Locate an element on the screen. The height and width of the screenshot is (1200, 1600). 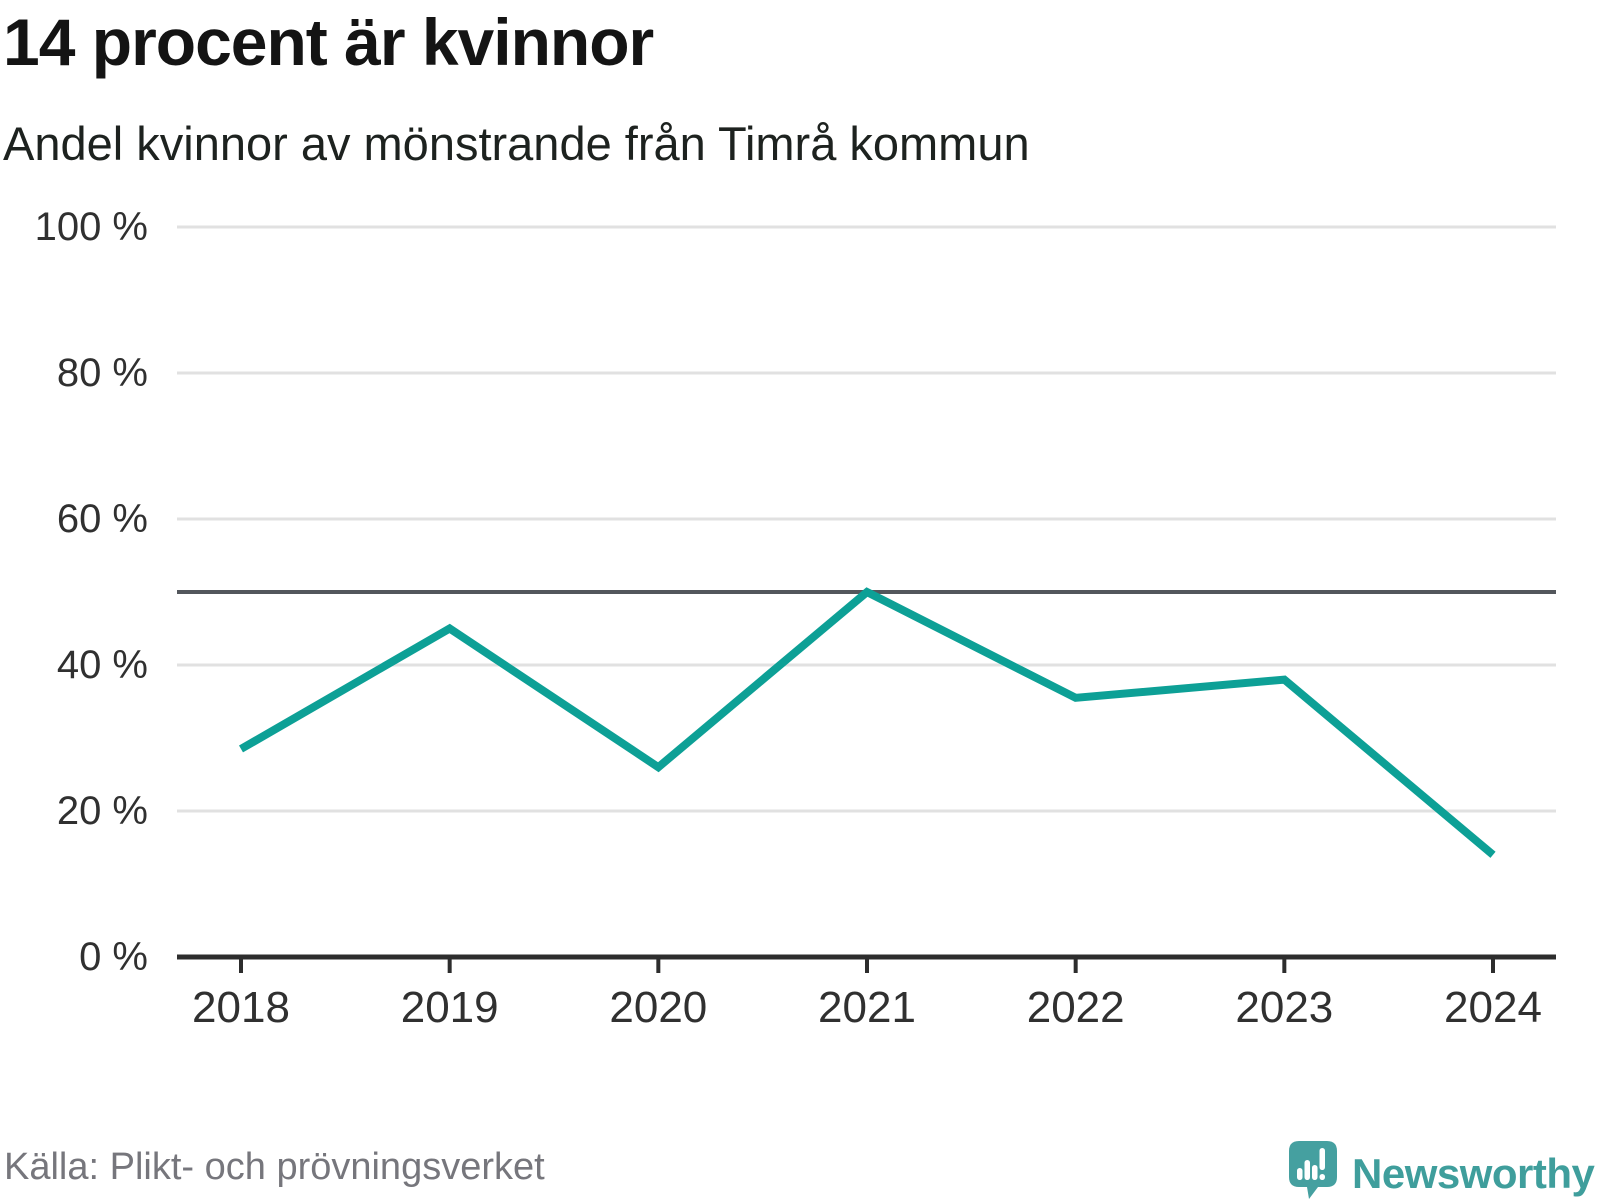
y-tick-label: 0 % is located at coordinates (113, 957).